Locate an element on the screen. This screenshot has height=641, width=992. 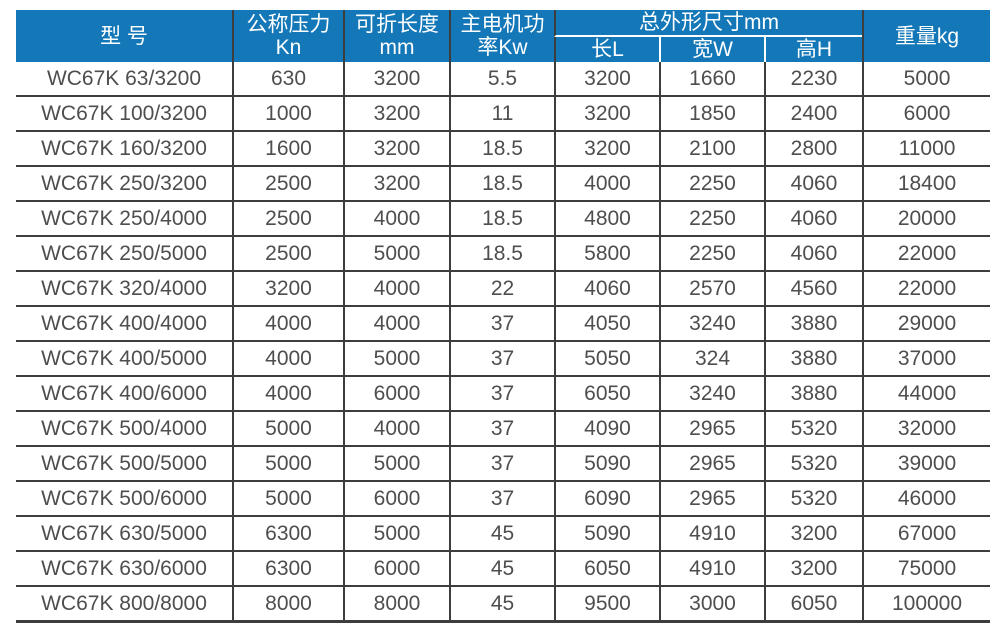
cell-model: WC67K 63/3200 is located at coordinates (124, 80).